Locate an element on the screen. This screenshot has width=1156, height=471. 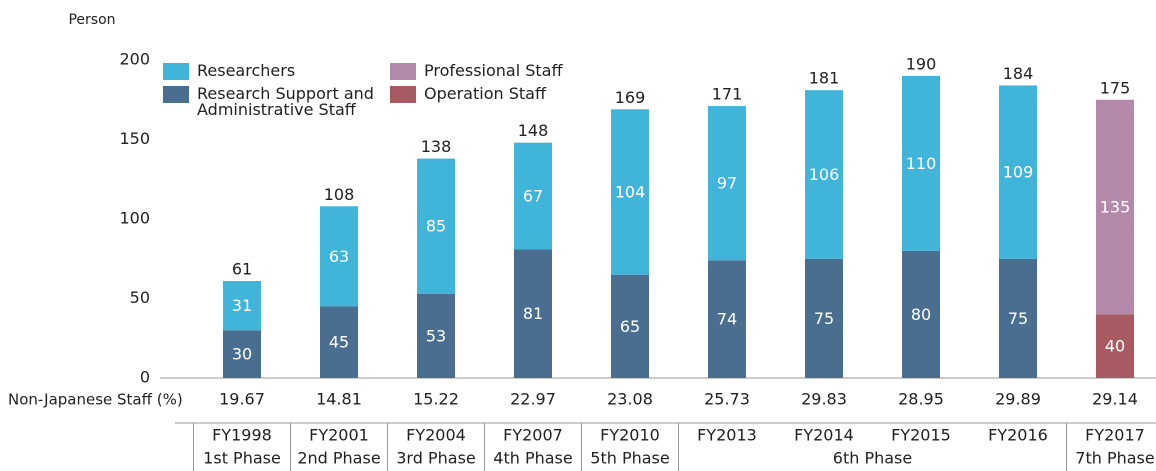
segment-label: 104 is located at coordinates (630, 191).